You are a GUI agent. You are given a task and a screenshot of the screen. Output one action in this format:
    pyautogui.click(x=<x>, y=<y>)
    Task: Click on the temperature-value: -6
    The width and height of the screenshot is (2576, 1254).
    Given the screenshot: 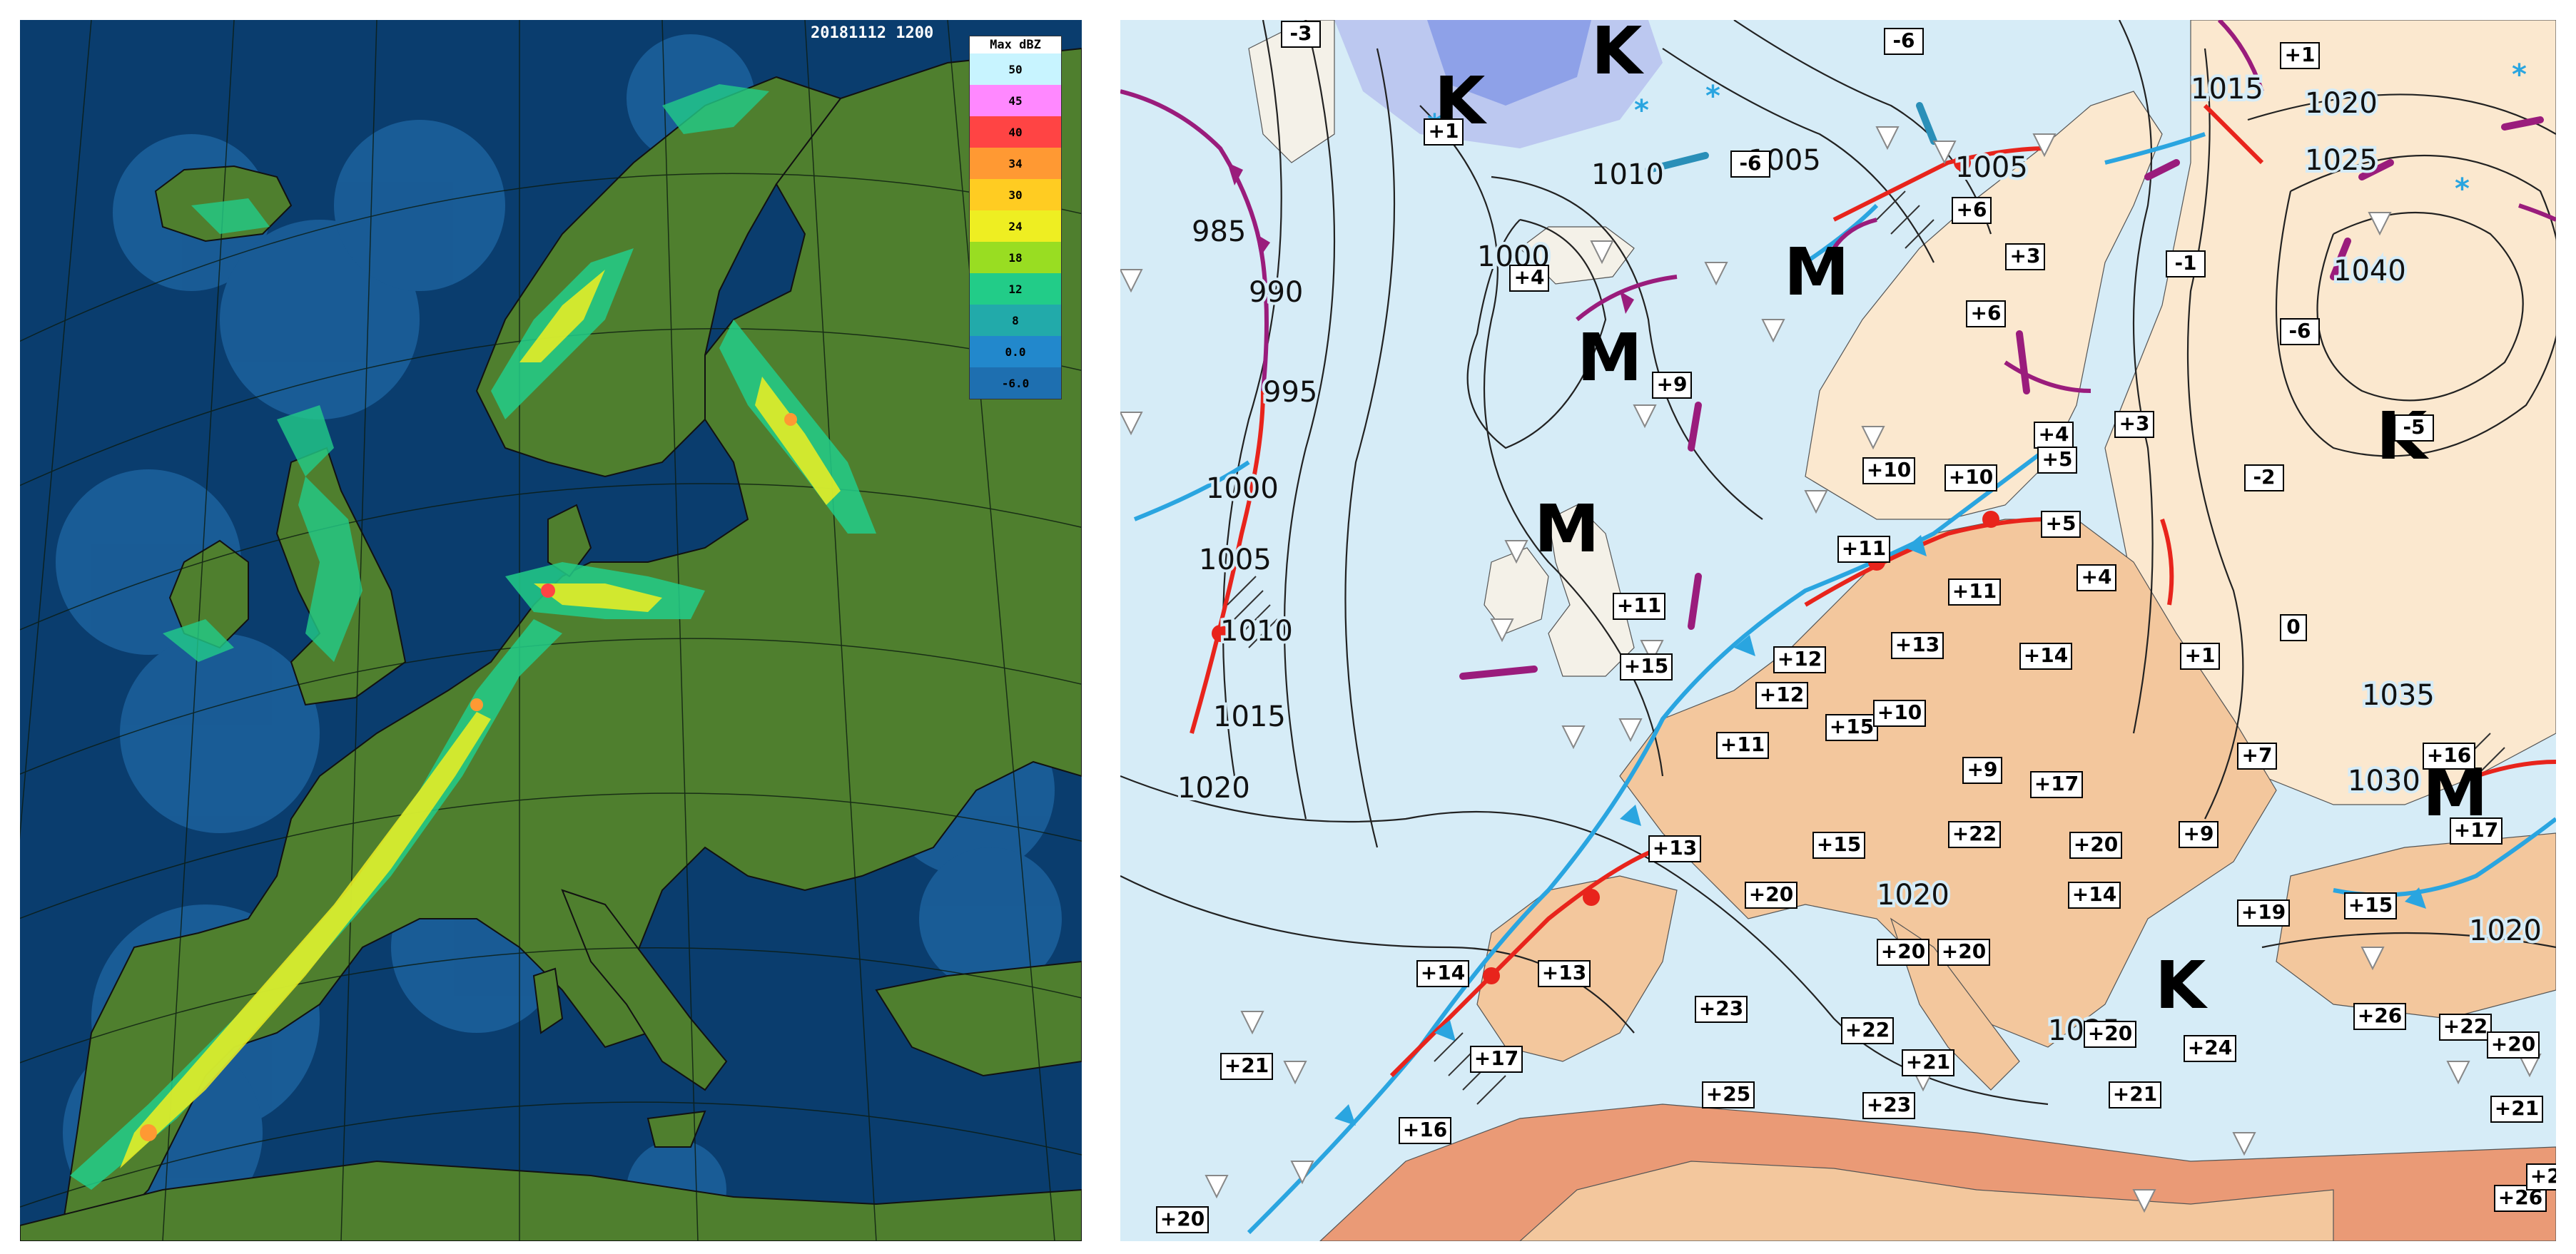 What is the action you would take?
    pyautogui.click(x=1903, y=40)
    